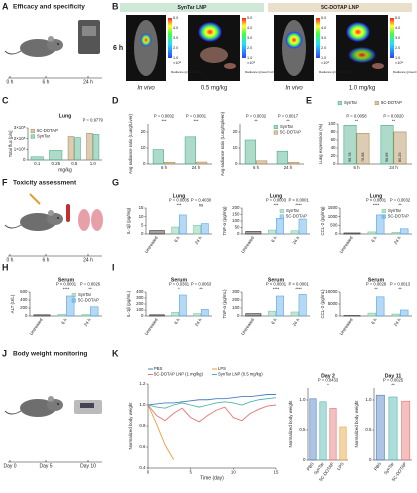 This screenshot has width=417, height=493. What do you see at coordinates (140, 297) in the screenshot?
I see `y-tick-label: 300` at bounding box center [140, 297].